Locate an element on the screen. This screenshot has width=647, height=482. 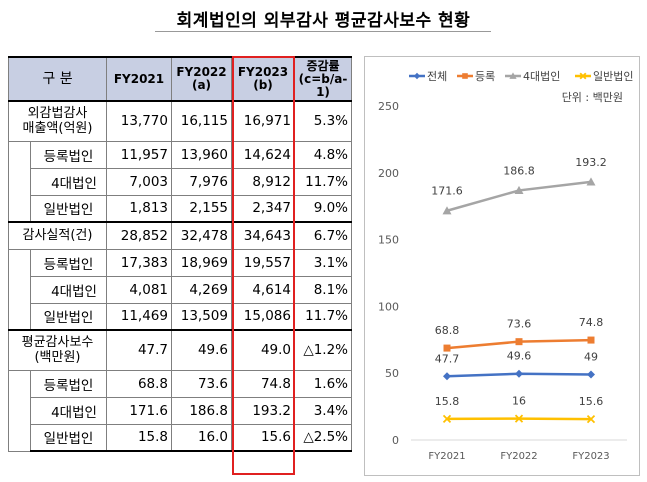
table-row: 등록법인 68.8 73.6 74.8 1.6% is located at coordinates (180, 383).